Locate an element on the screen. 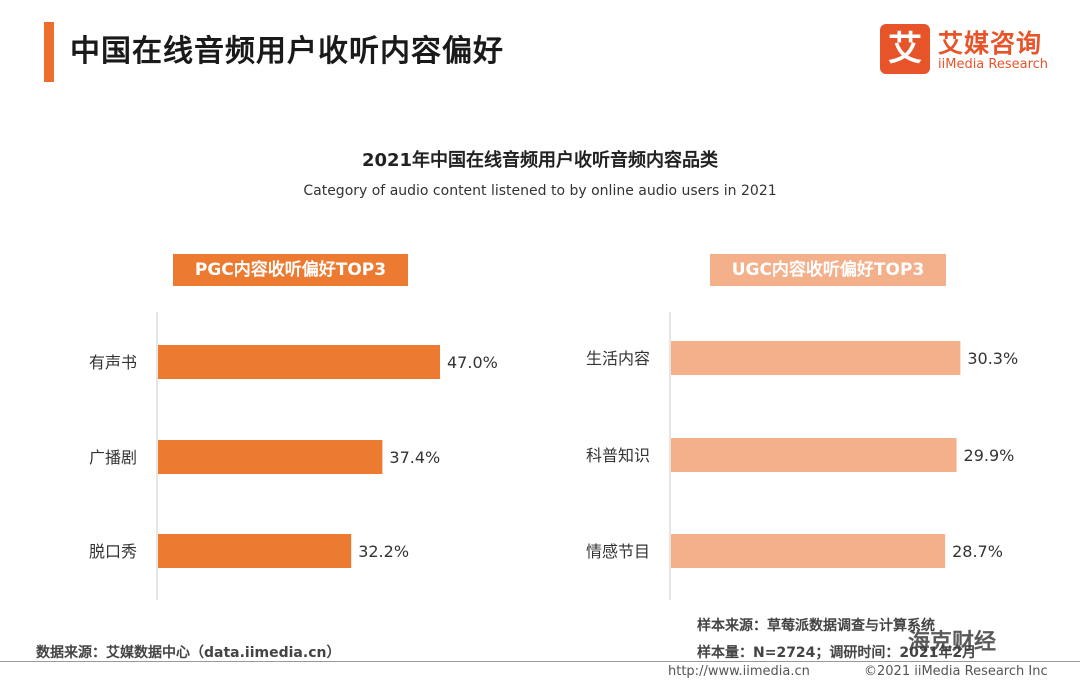  pgc-category-label-0: 有声书 is located at coordinates (113, 362).